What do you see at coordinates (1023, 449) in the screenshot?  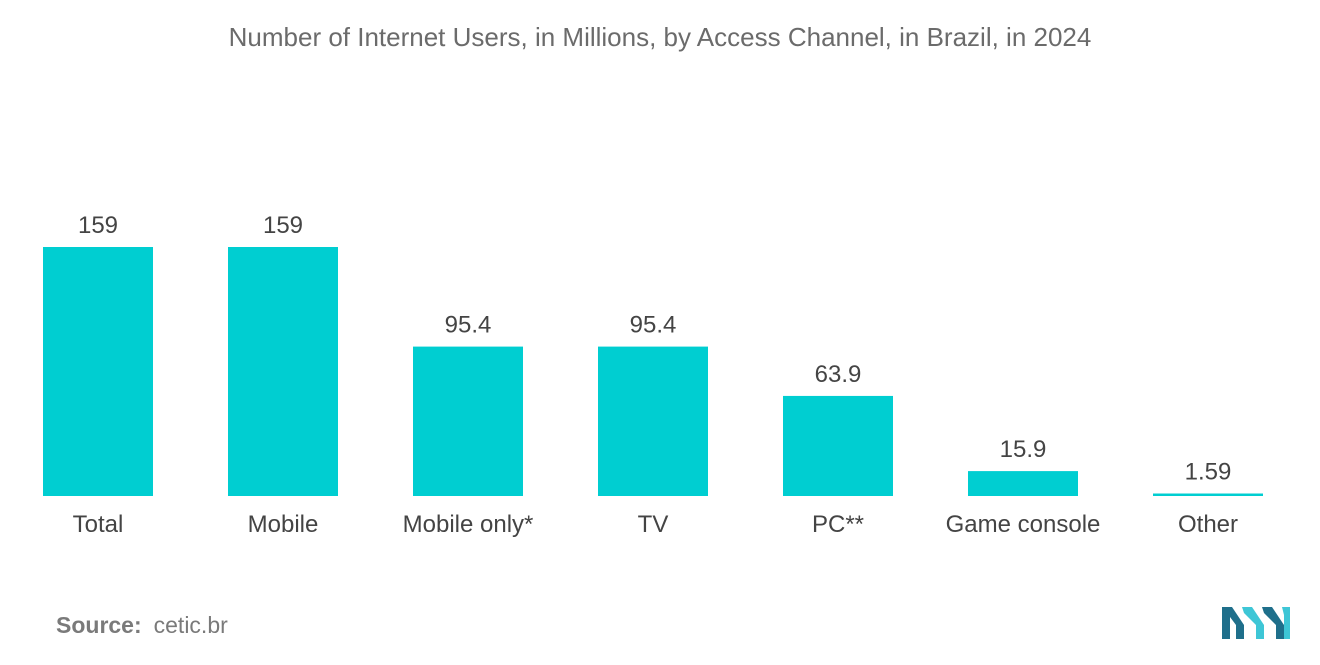 I see `value-label: 15.9` at bounding box center [1023, 449].